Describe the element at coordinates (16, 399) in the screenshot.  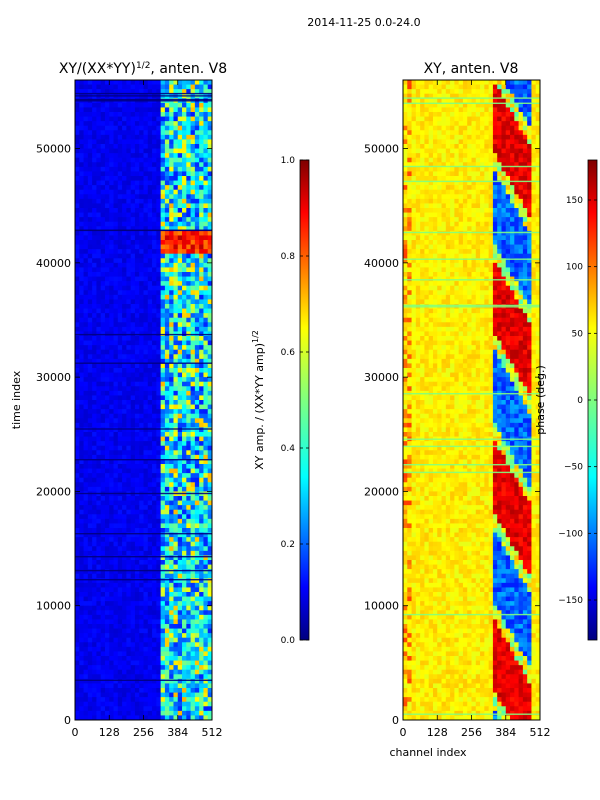
I see `amplitude-ylabel: time index` at that location.